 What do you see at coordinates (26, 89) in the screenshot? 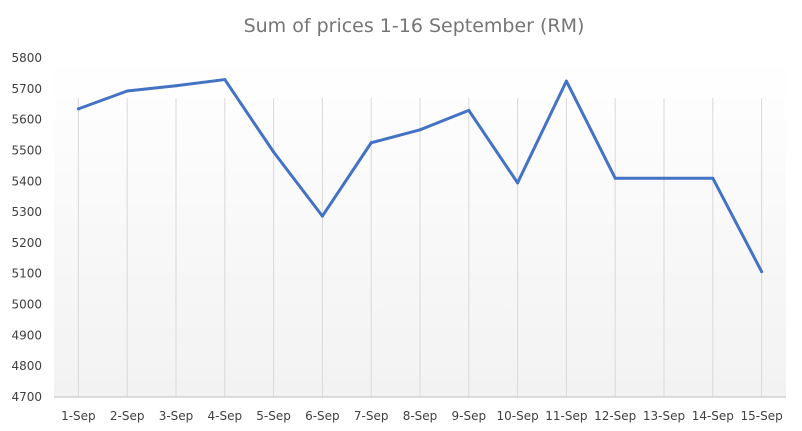
I see `y-tick-label: 5700` at bounding box center [26, 89].